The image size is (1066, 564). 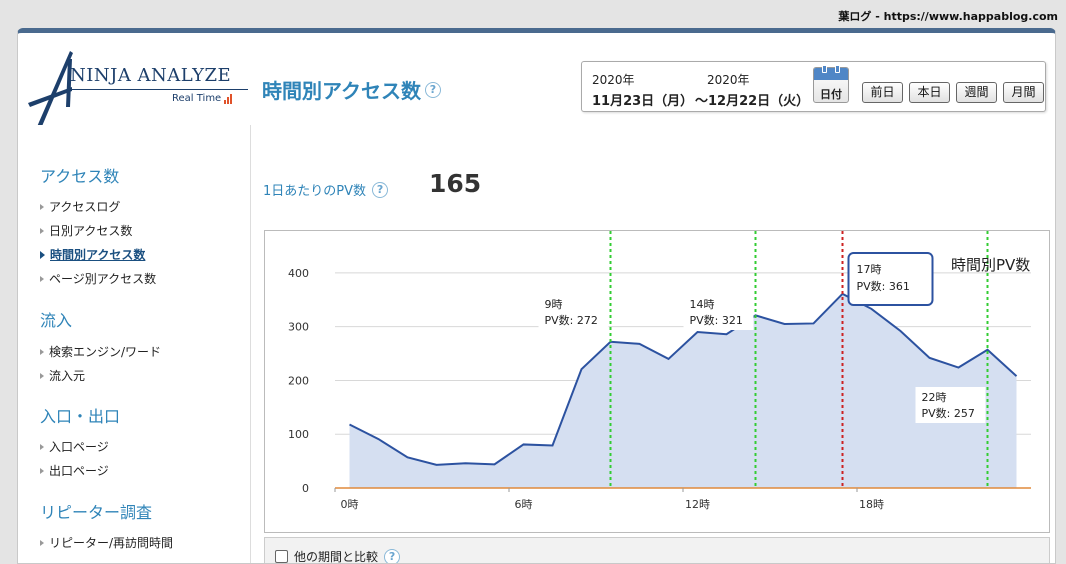 What do you see at coordinates (336, 557) in the screenshot?
I see `compare-label: 他の期間と比較` at bounding box center [336, 557].